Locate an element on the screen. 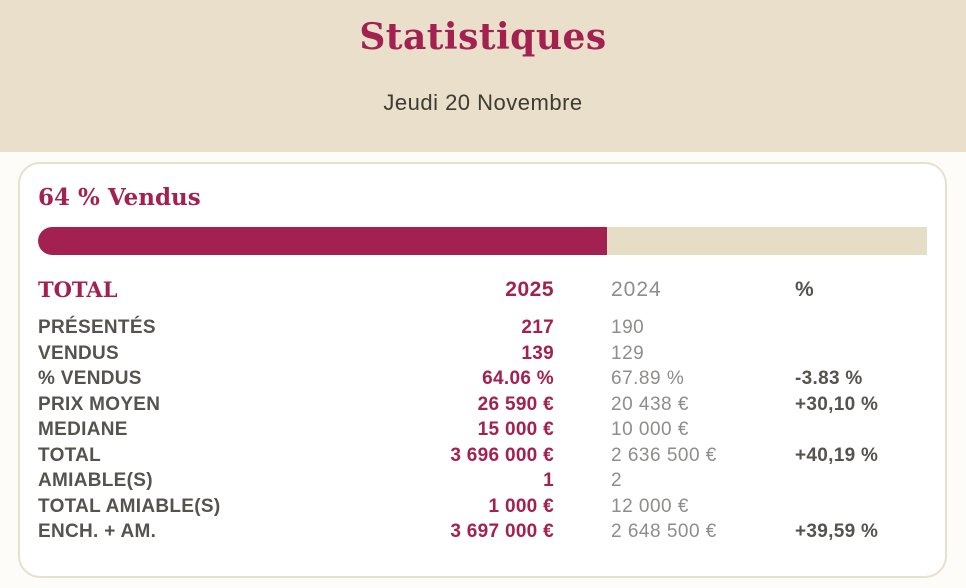  progress-bar-fill is located at coordinates (322, 241).